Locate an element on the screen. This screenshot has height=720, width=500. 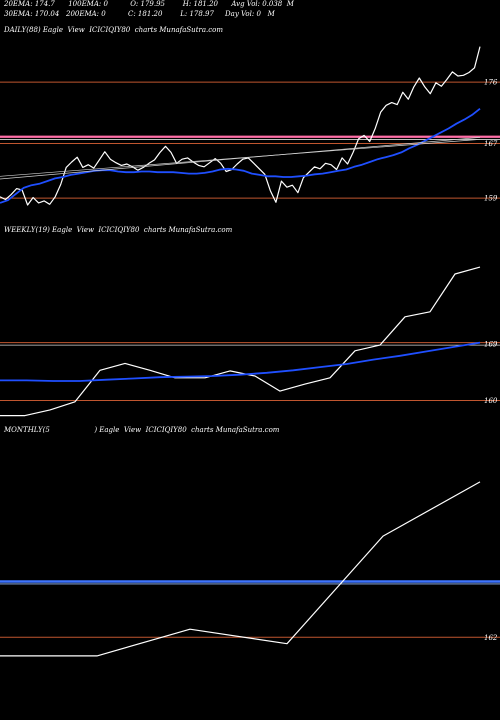
daily-y-tick-2: 159 is located at coordinates (491, 199).